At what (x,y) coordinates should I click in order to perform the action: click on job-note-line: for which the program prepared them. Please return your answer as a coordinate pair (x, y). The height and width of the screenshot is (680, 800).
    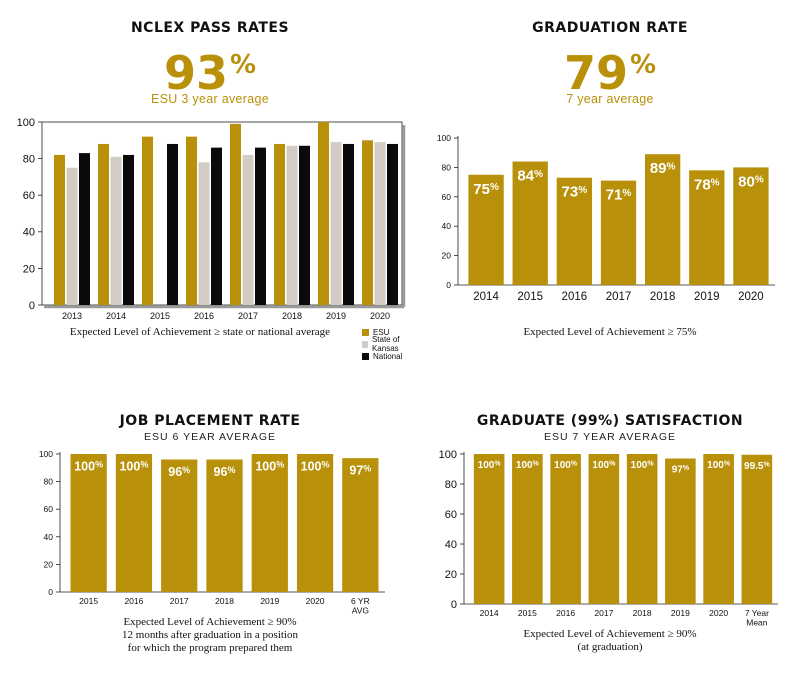
    Looking at the image, I should click on (210, 648).